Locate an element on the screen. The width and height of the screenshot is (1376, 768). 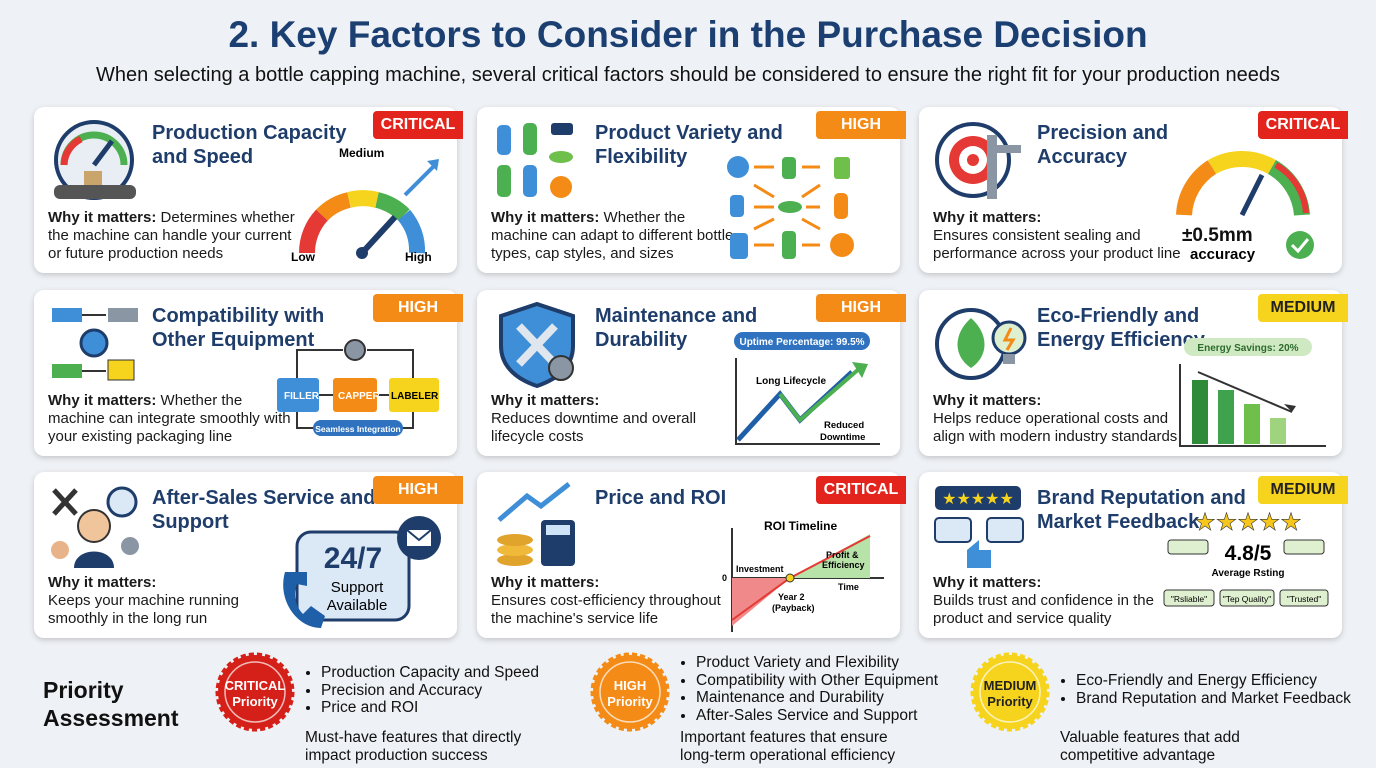
graphic-label: Available is located at coordinates (357, 605).